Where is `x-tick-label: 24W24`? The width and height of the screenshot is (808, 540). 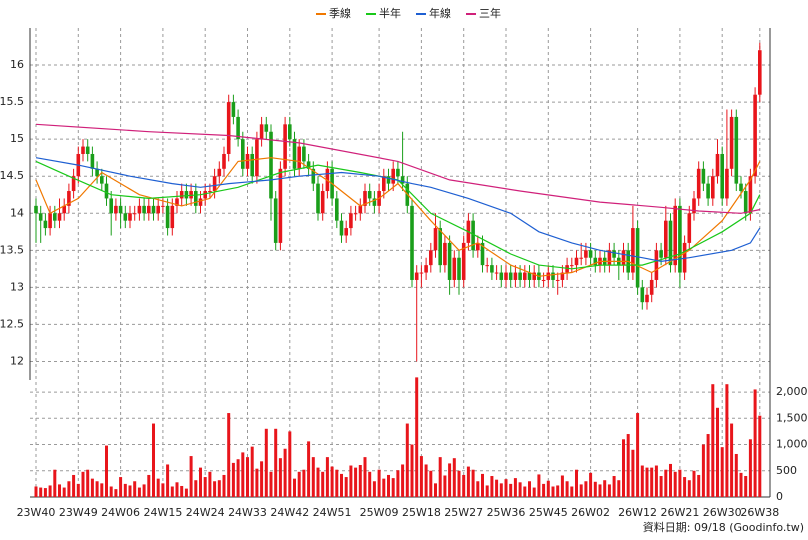 x-tick-label: 24W24 is located at coordinates (205, 512).